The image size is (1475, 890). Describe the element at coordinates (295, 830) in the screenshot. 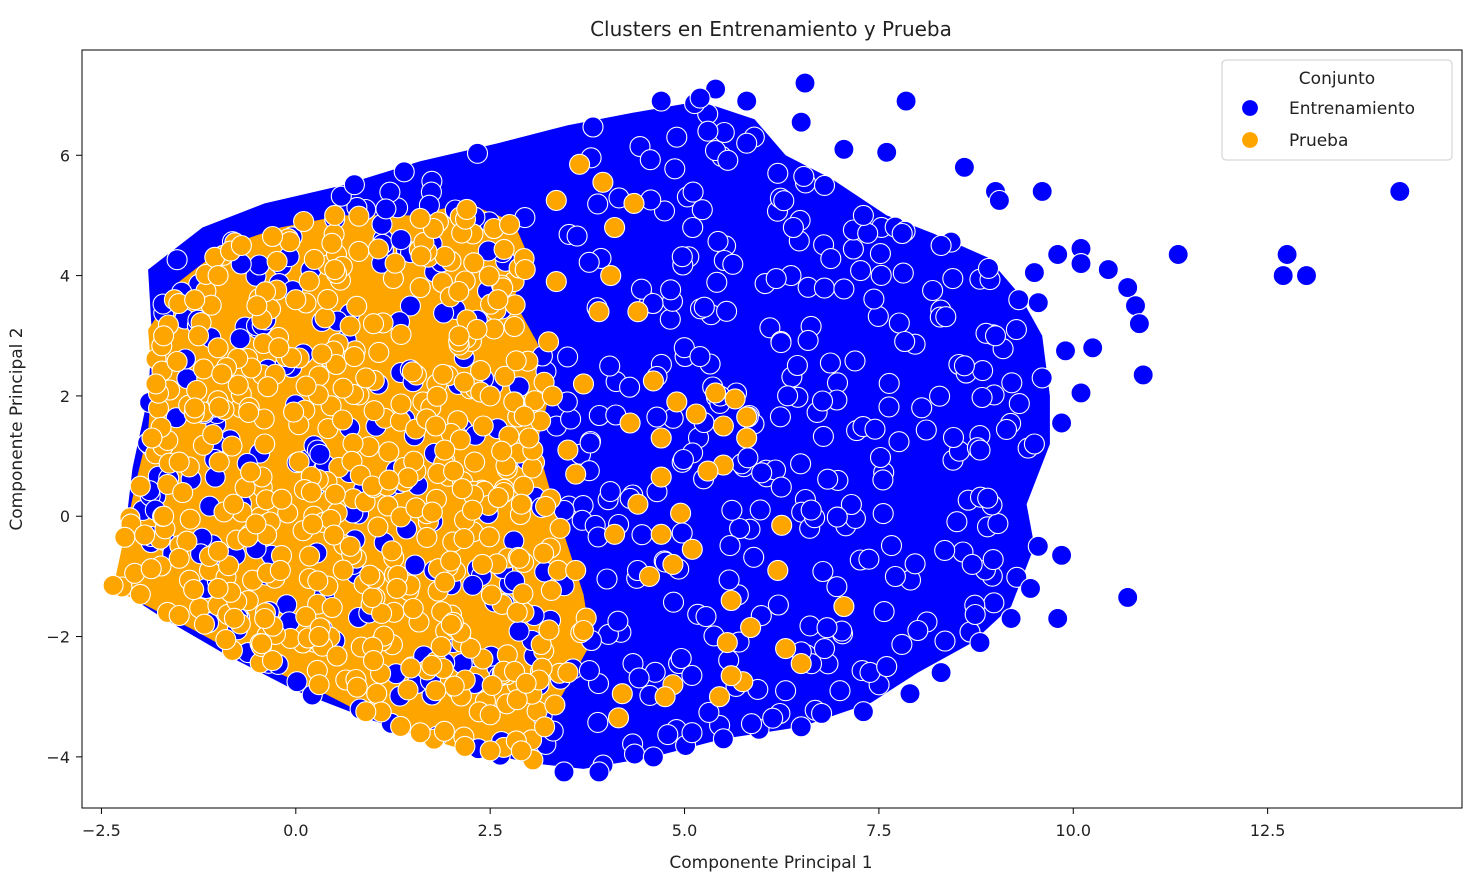

I see `x-tick-label: 0.0` at that location.